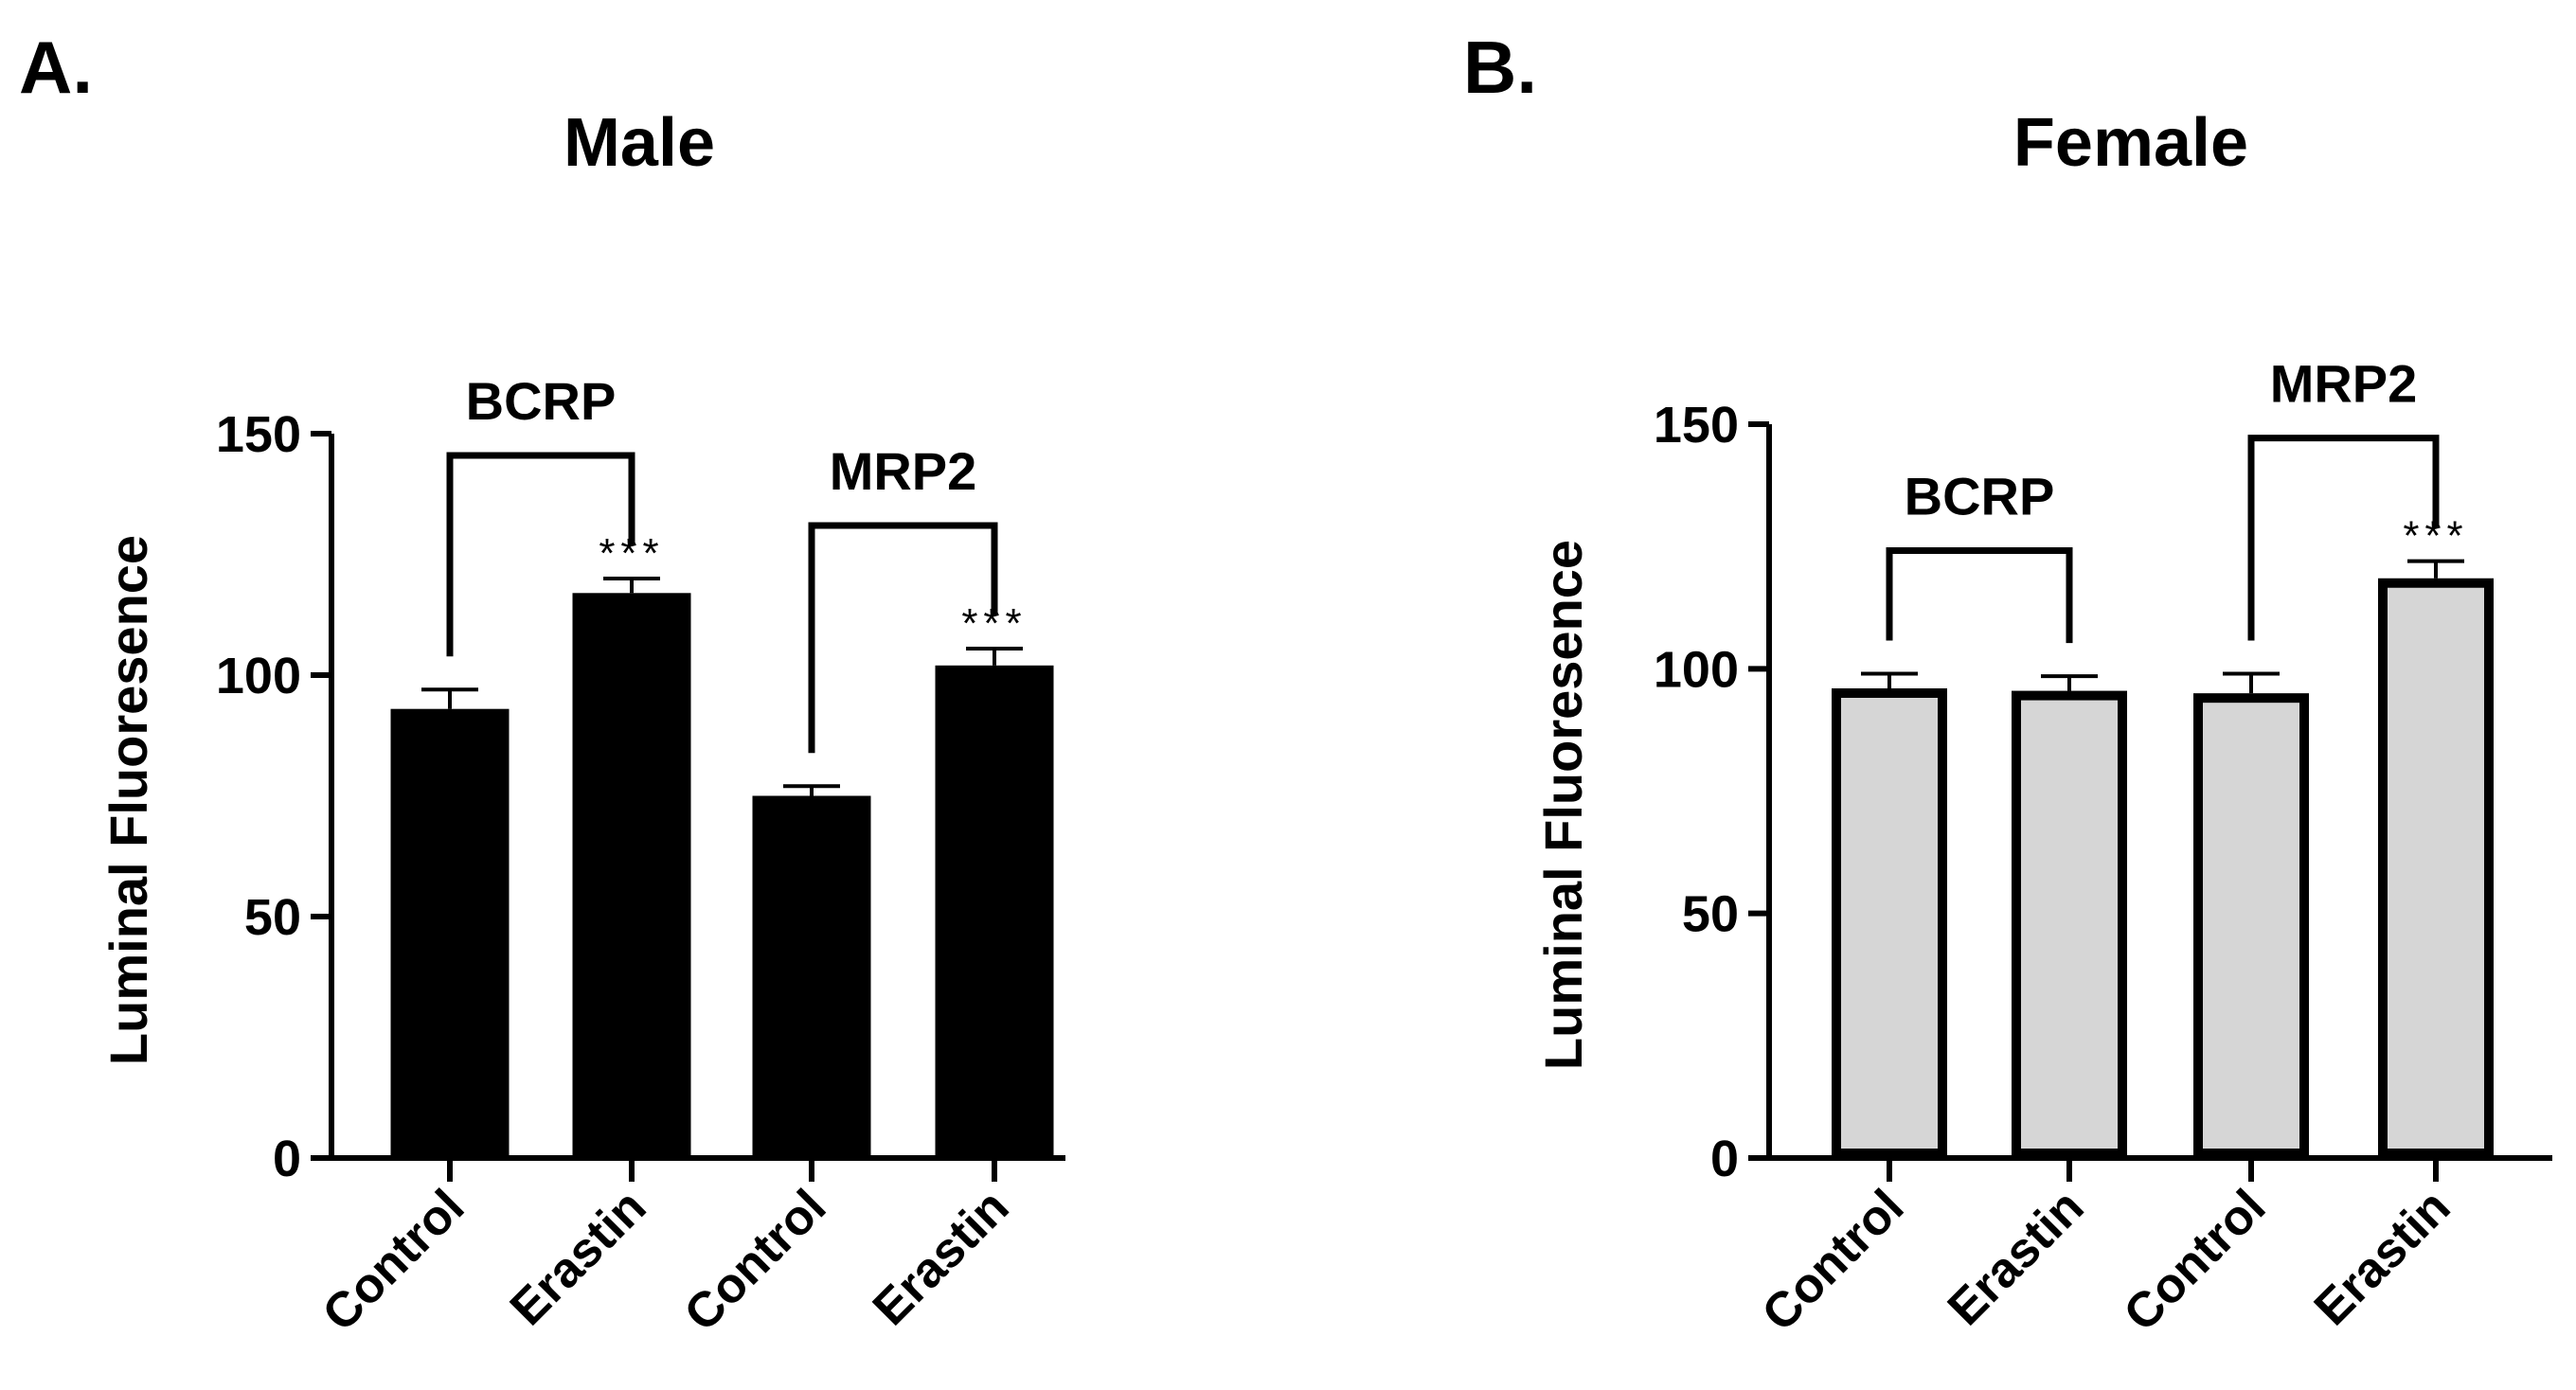 This screenshot has height=1390, width=2576. Describe the element at coordinates (56, 67) in the screenshot. I see `panel-label-a: A.` at that location.